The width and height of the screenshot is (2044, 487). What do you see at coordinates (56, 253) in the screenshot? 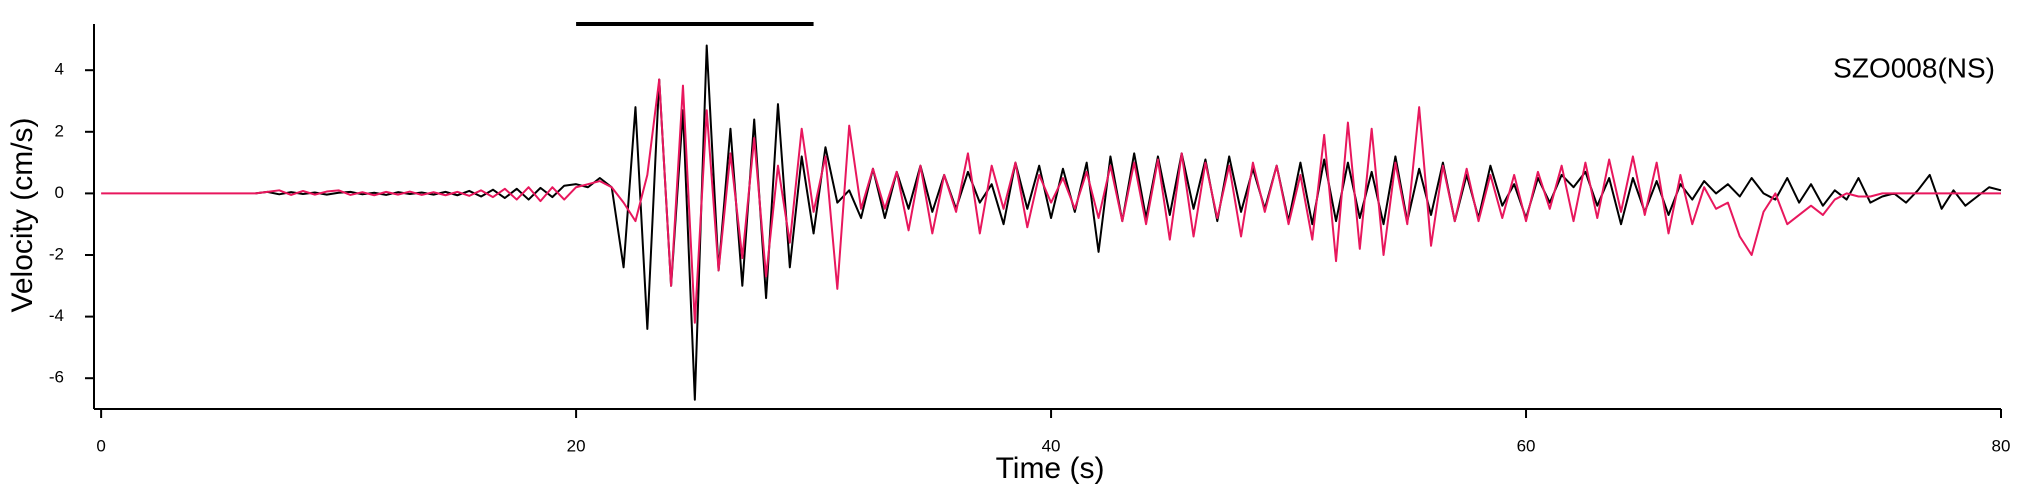
I see `y-tick-label: -2` at bounding box center [56, 253].